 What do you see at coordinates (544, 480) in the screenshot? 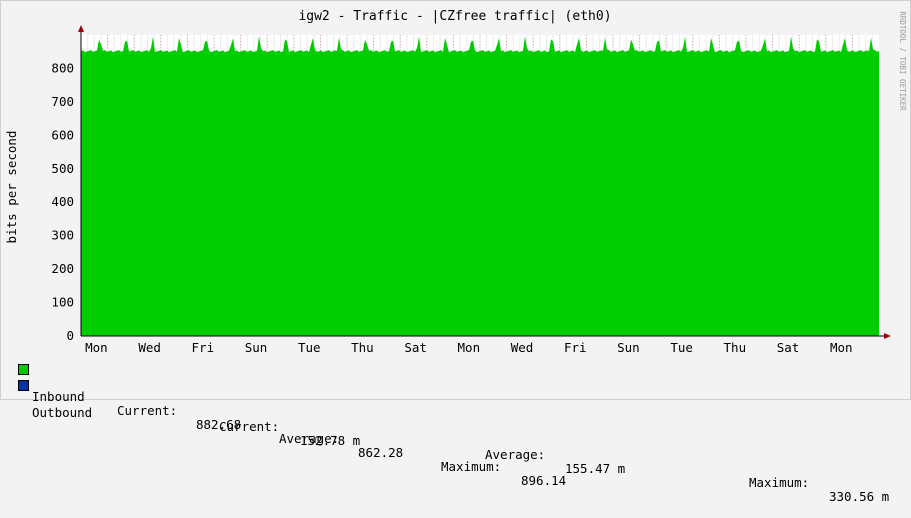
I see `inbound-maximum-value: 896.14` at bounding box center [544, 480].